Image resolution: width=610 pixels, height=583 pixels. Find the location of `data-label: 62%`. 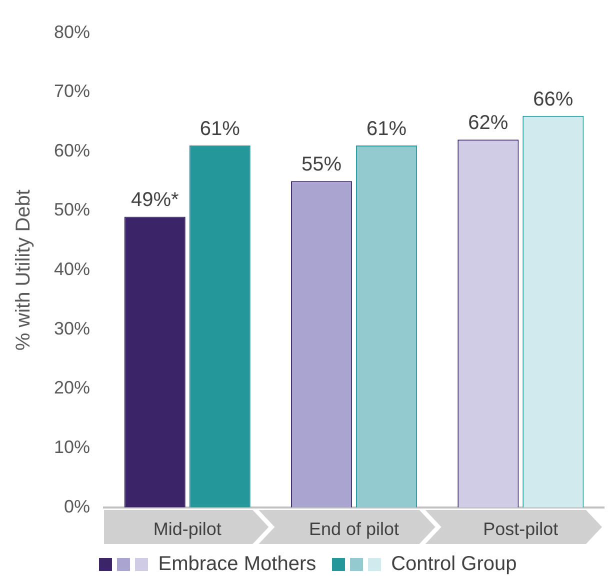

data-label: 62% is located at coordinates (488, 123).